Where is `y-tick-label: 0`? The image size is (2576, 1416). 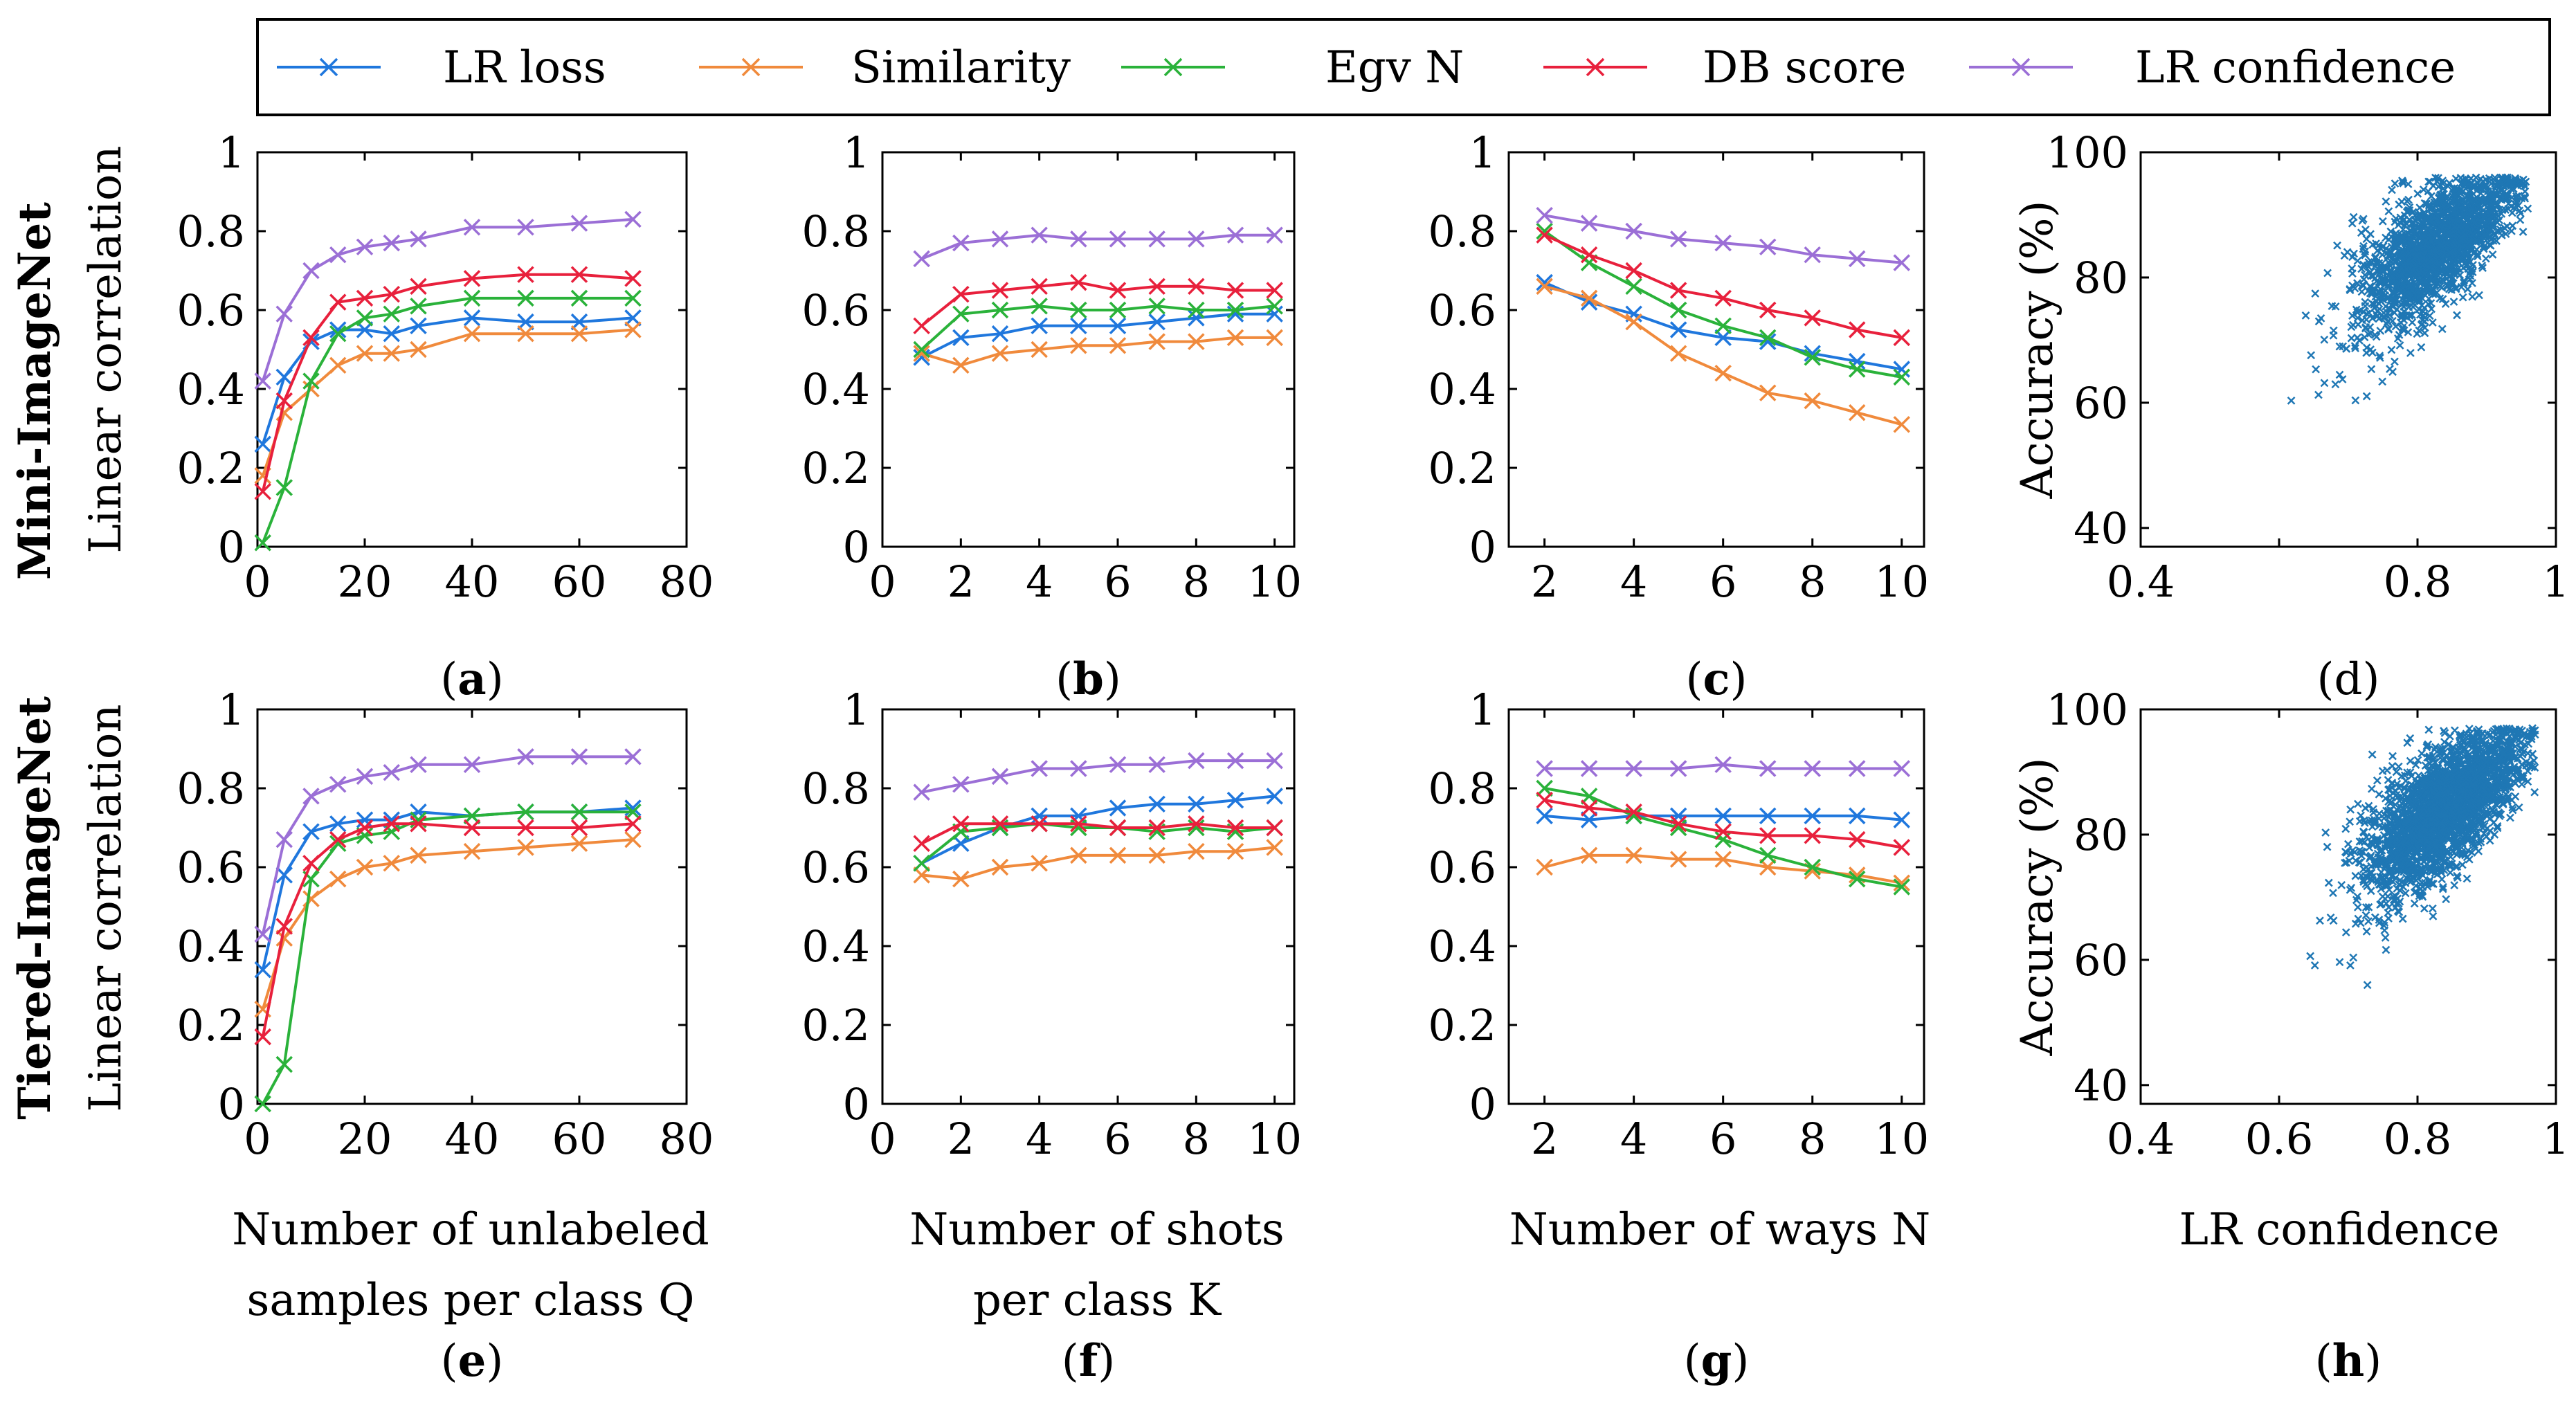 y-tick-label: 0 is located at coordinates (856, 547).